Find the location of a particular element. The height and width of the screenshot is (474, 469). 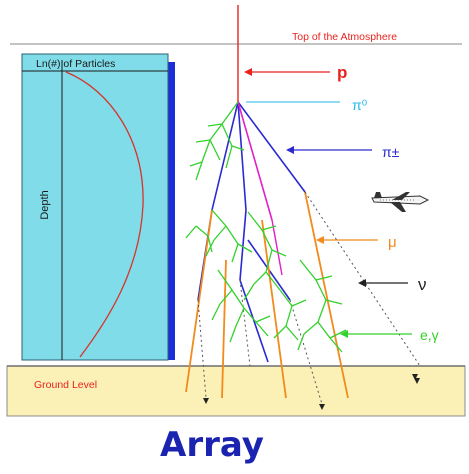

charged-pion-pointer-head is located at coordinates (290, 150).